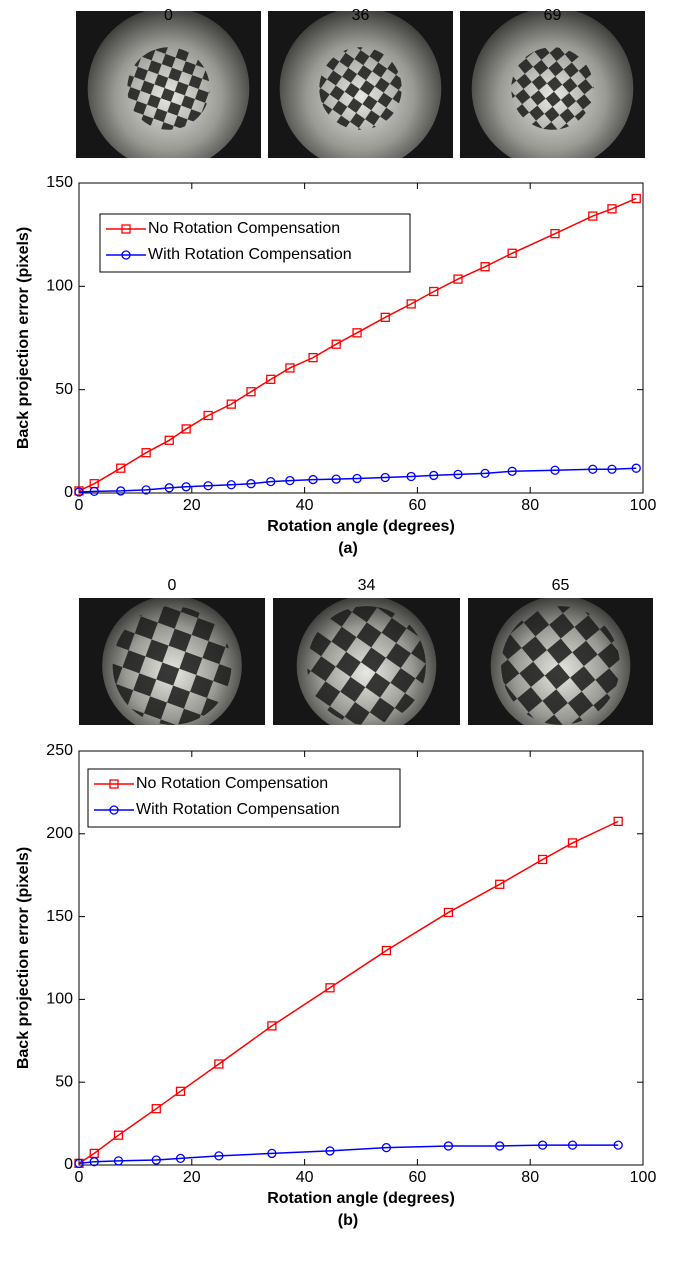  What do you see at coordinates (348, 548) in the screenshot?
I see `caption: (a)` at bounding box center [348, 548].